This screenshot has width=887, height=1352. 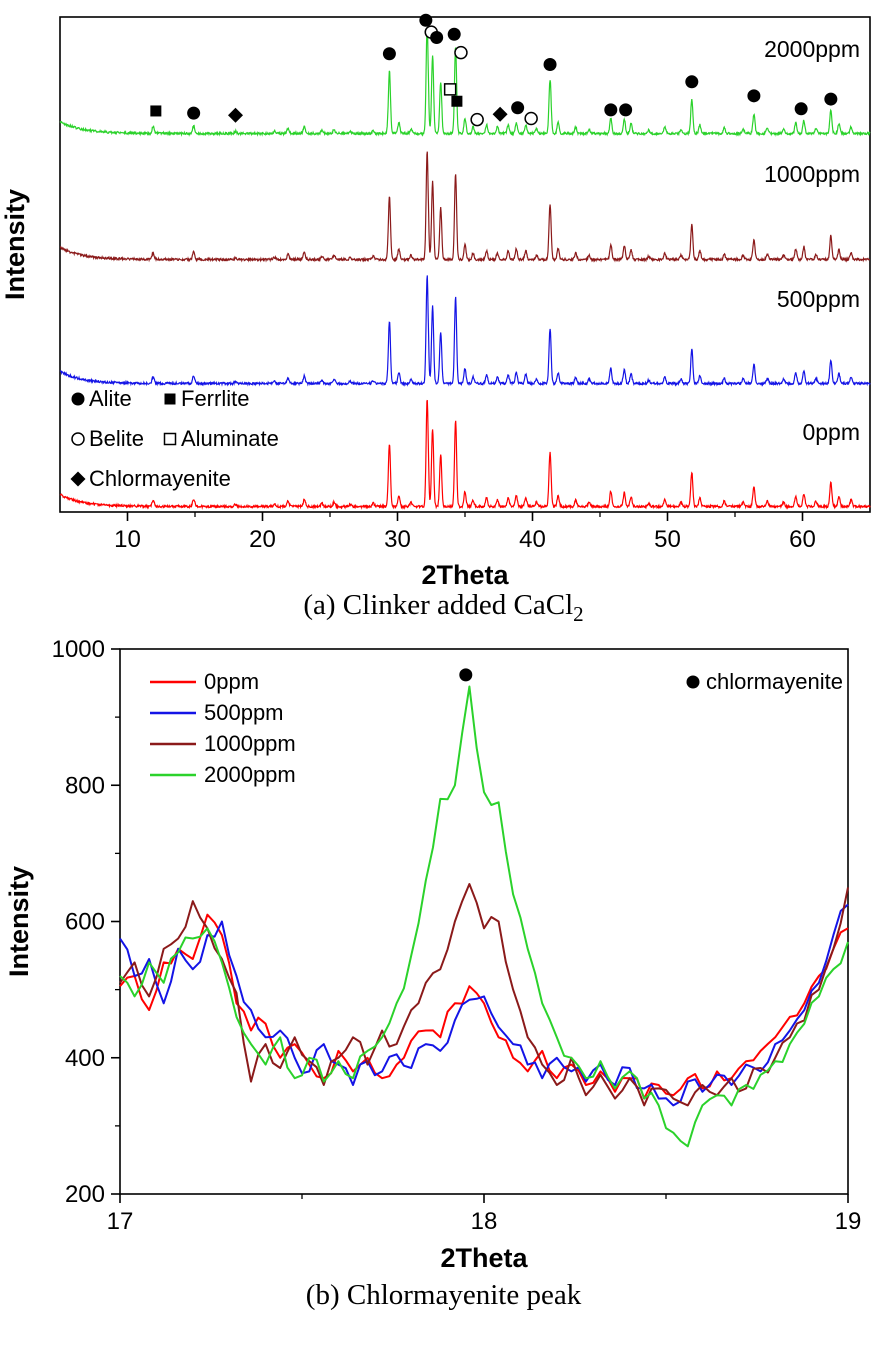 I want to click on legend-label-aluminate: Aluminate, so click(x=230, y=438).